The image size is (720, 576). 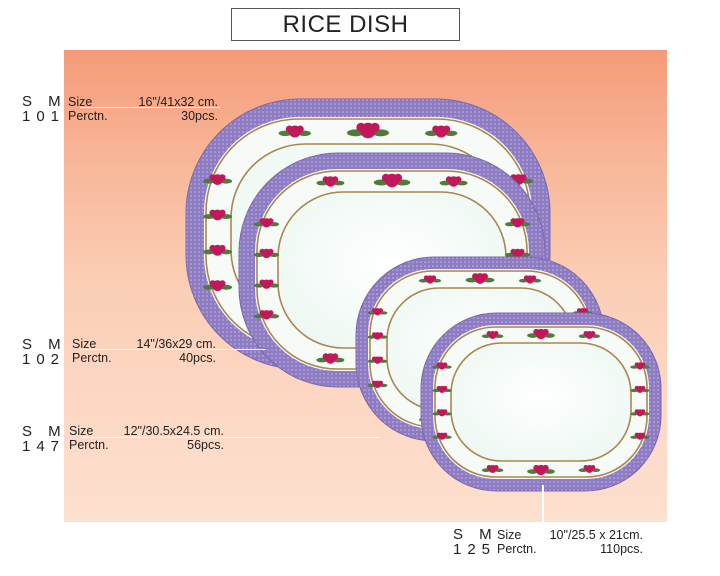 I want to click on page-title: RICE DISH, so click(x=345, y=24).